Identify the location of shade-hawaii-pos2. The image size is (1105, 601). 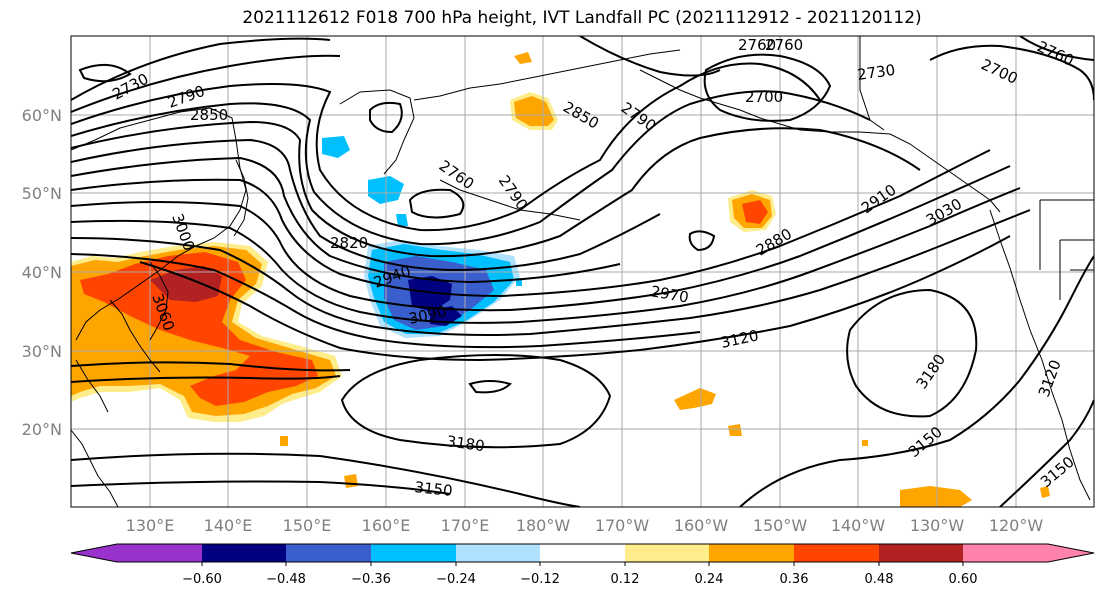
(735, 430).